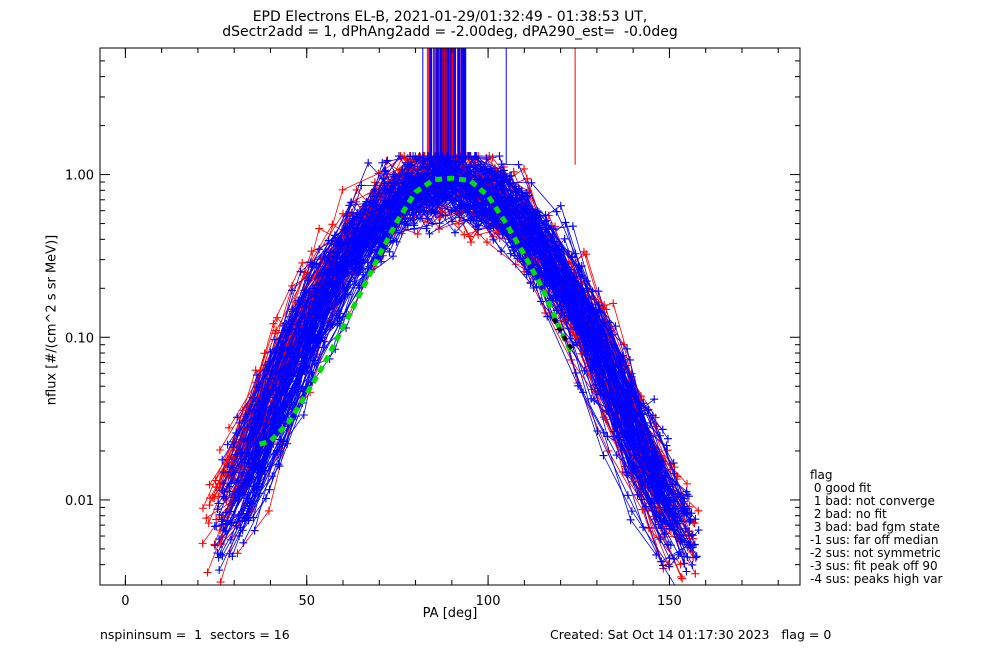 The image size is (1000, 650). I want to click on y-axis-label: nflux [#/(cm^2 s sr MeV)], so click(52, 320).